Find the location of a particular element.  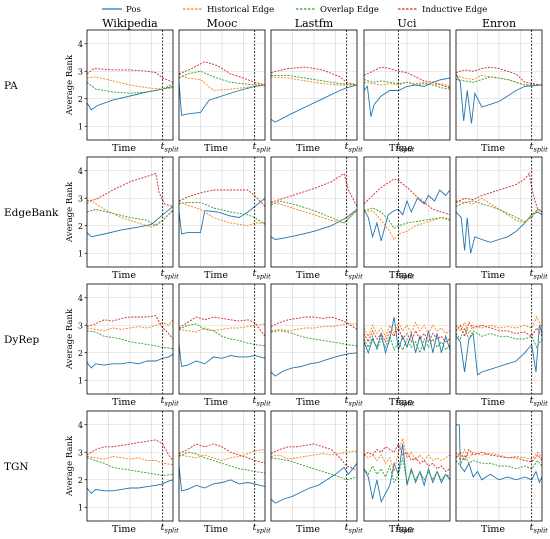

column-title-lastfm: Lastfm is located at coordinates (314, 23).